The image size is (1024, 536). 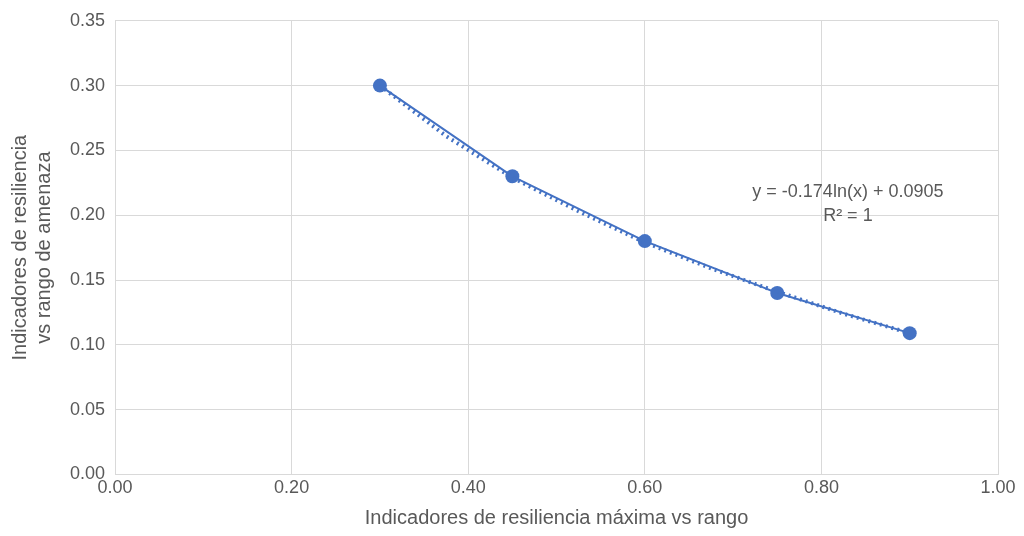 What do you see at coordinates (87, 408) in the screenshot?
I see `y-tick-label: 0.05` at bounding box center [87, 408].